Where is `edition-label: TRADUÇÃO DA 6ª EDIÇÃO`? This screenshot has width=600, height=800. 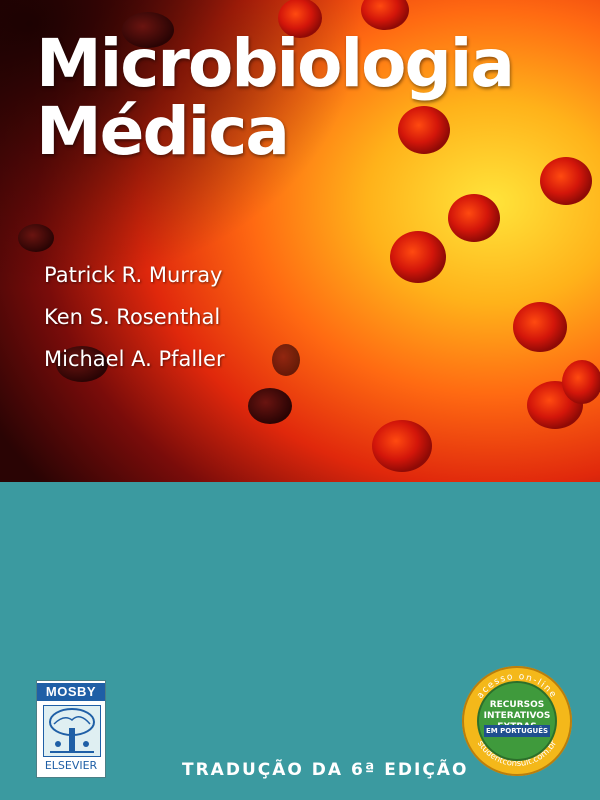 edition-label: TRADUÇÃO DA 6ª EDIÇÃO is located at coordinates (325, 770).